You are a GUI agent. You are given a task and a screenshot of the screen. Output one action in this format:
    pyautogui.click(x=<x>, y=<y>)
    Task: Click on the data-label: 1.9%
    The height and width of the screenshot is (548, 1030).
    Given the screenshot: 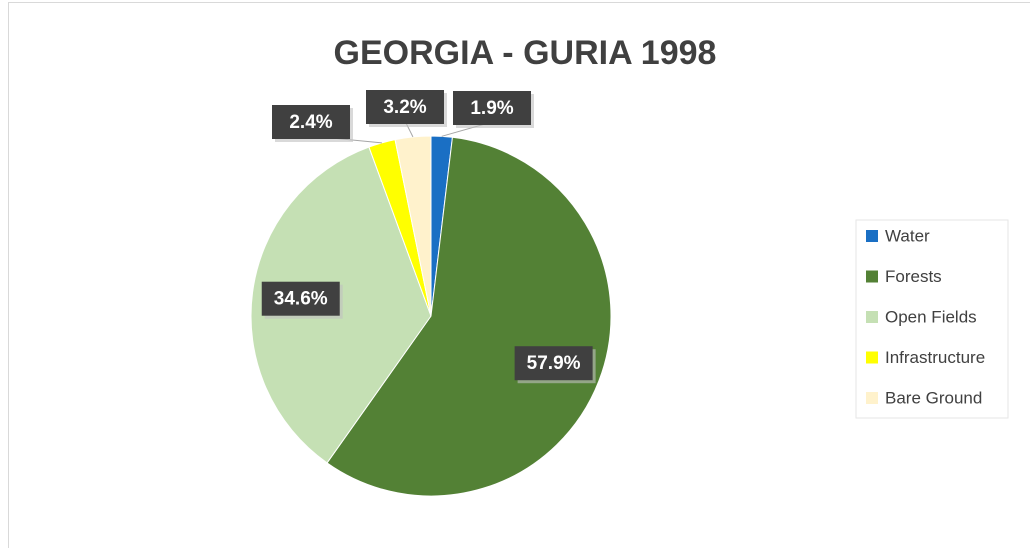 What is the action you would take?
    pyautogui.click(x=491, y=108)
    